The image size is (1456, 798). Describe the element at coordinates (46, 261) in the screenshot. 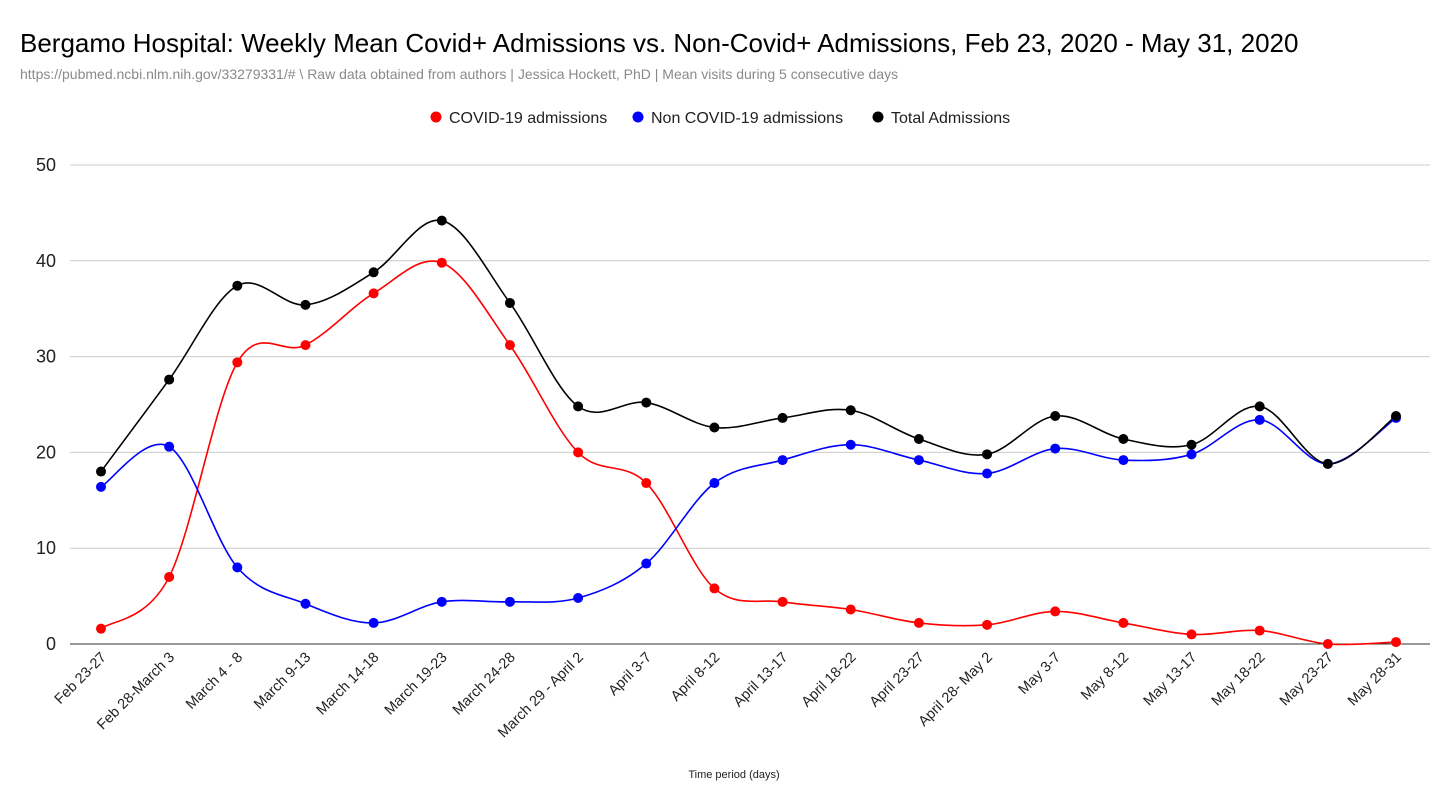

I see `y-tick-label: 40` at that location.